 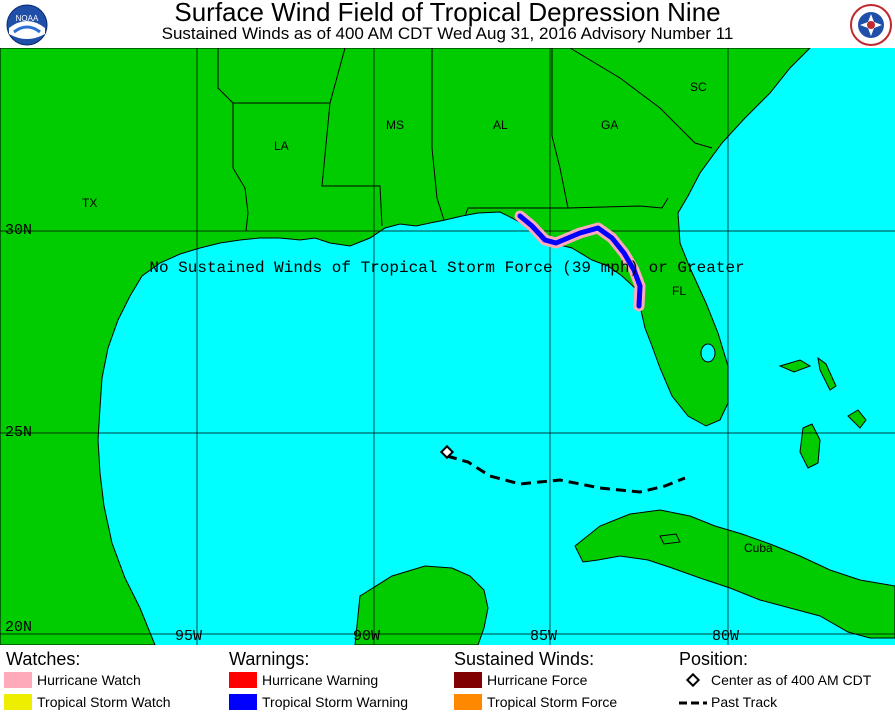 What do you see at coordinates (734, 574) in the screenshot?
I see `cuba` at bounding box center [734, 574].